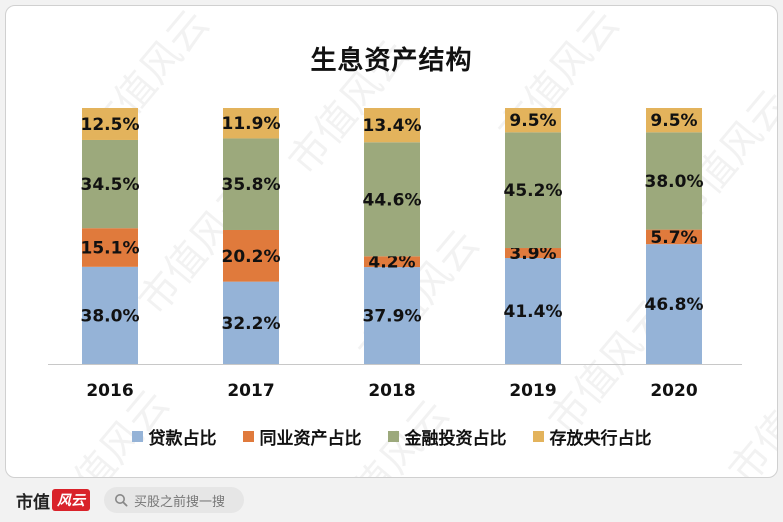  What do you see at coordinates (71, 500) in the screenshot?
I see `brand-mark: 风云` at bounding box center [71, 500].